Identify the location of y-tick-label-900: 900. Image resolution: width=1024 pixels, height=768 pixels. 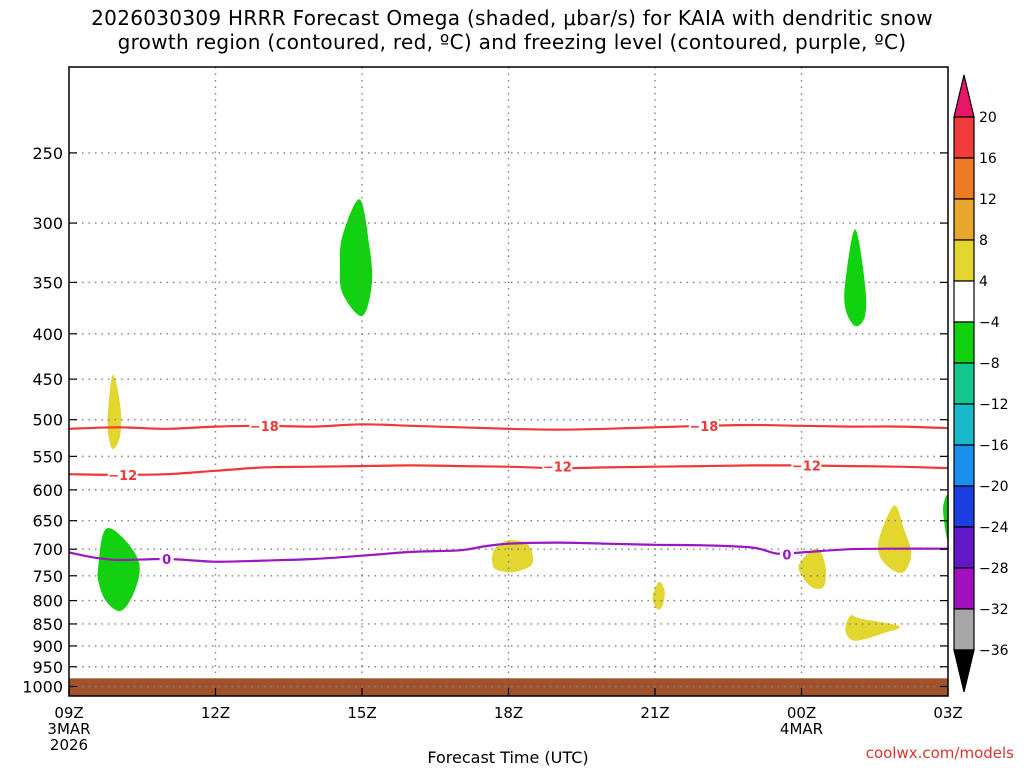
(47, 646).